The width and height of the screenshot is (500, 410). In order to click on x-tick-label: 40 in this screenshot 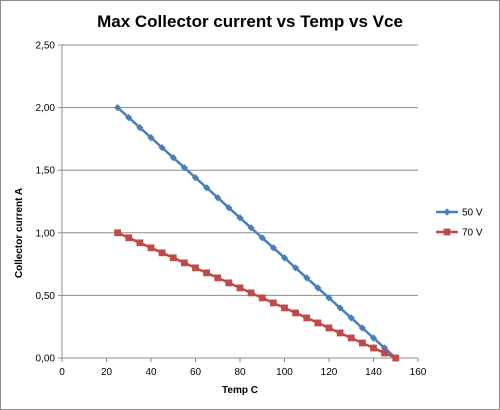, I will do `click(151, 372)`.